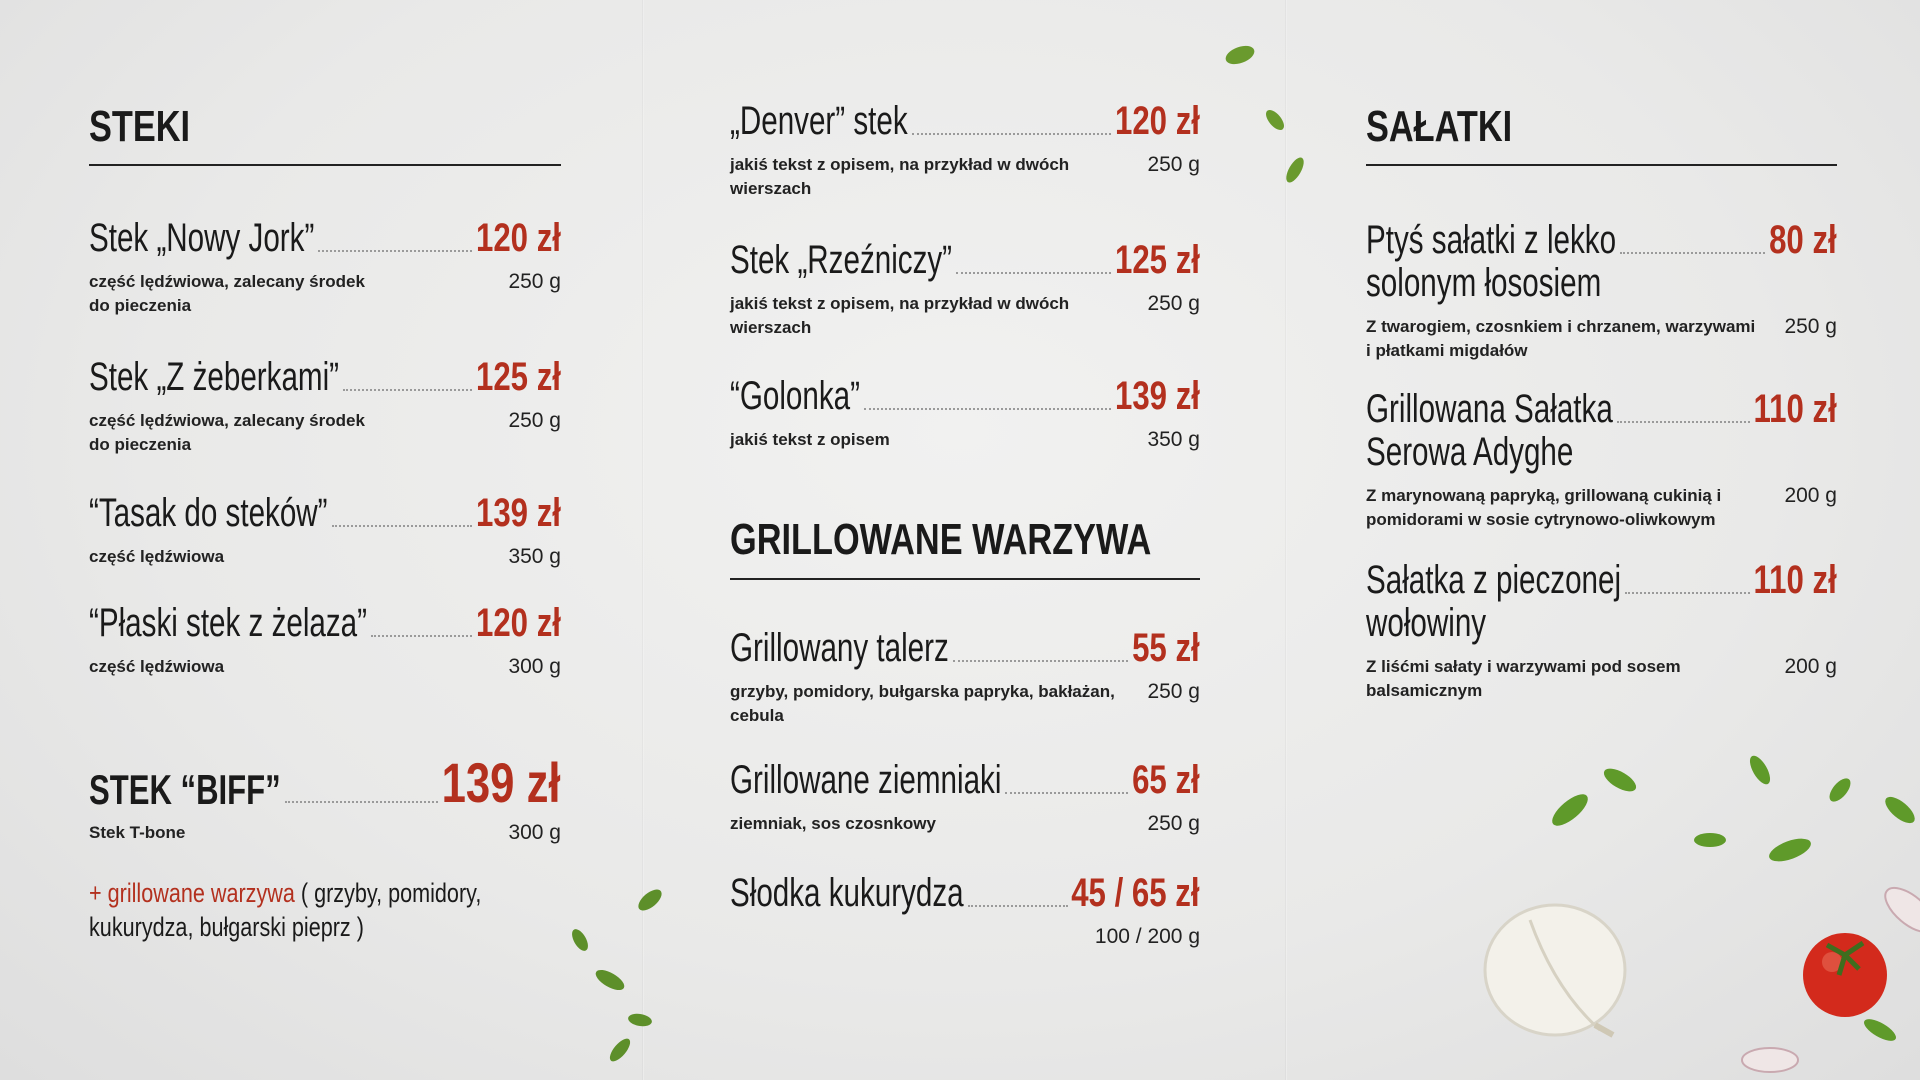 This screenshot has width=1920, height=1080. What do you see at coordinates (325, 557) in the screenshot?
I see `item-details: część lędźwiowa 350 g` at bounding box center [325, 557].